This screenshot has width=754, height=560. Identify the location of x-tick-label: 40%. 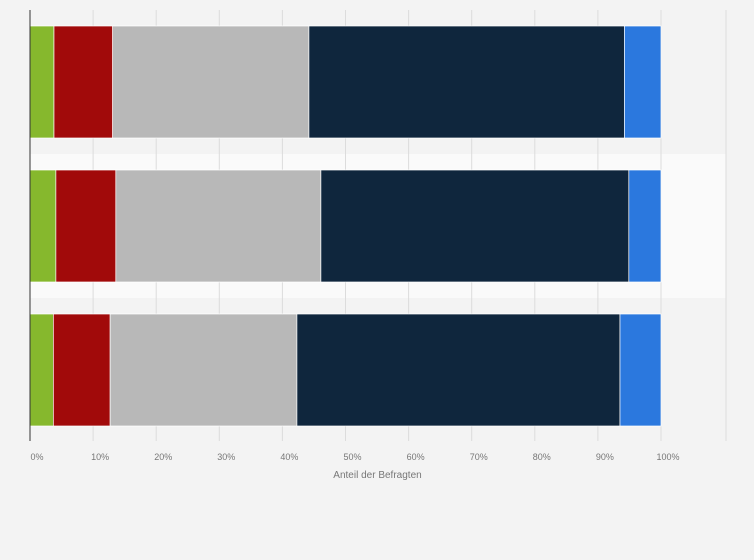
(289, 457).